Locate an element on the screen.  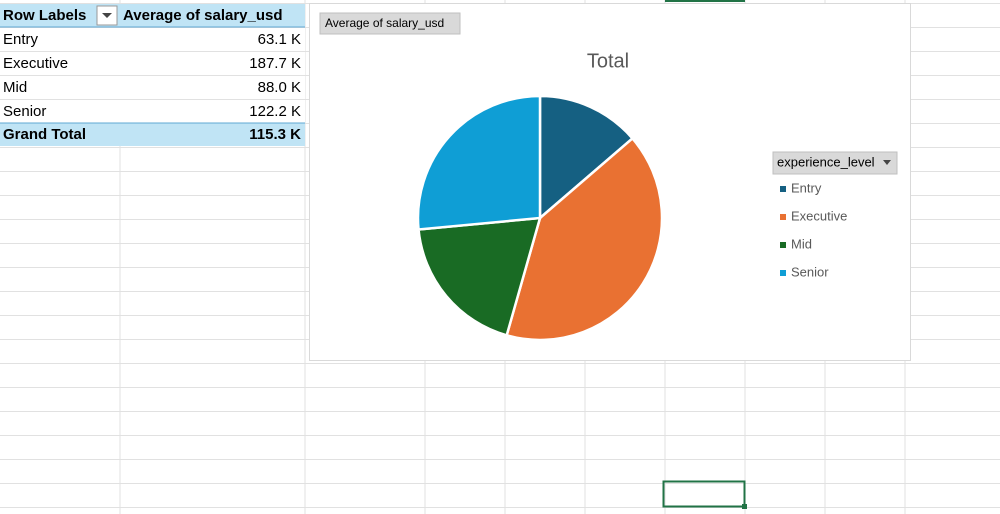
header-cell: Average of salary_usd is located at coordinates (203, 15).